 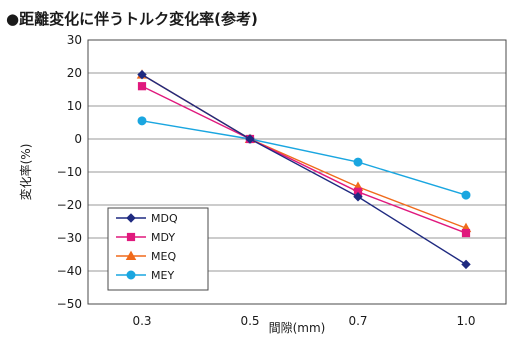 I want to click on y-tick-label: 10, so click(x=74, y=106).